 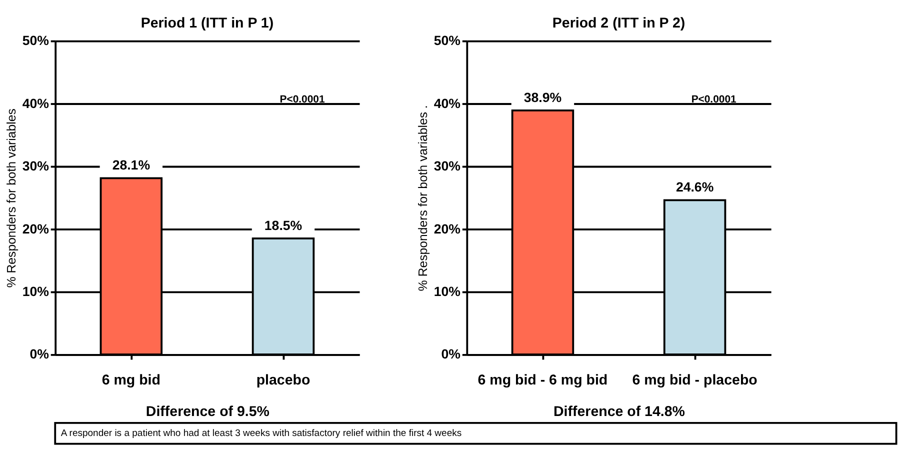 What do you see at coordinates (543, 97) in the screenshot?
I see `data-label: 38.9%` at bounding box center [543, 97].